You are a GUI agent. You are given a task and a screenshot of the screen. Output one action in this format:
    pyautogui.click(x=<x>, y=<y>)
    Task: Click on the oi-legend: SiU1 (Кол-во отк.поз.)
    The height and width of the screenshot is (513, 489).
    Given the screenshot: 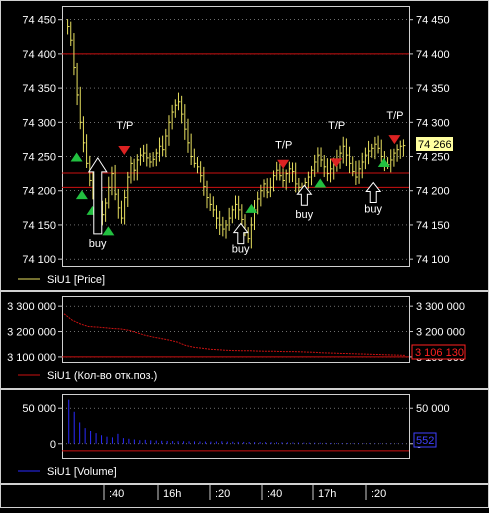 What is the action you would take?
    pyautogui.click(x=87, y=376)
    